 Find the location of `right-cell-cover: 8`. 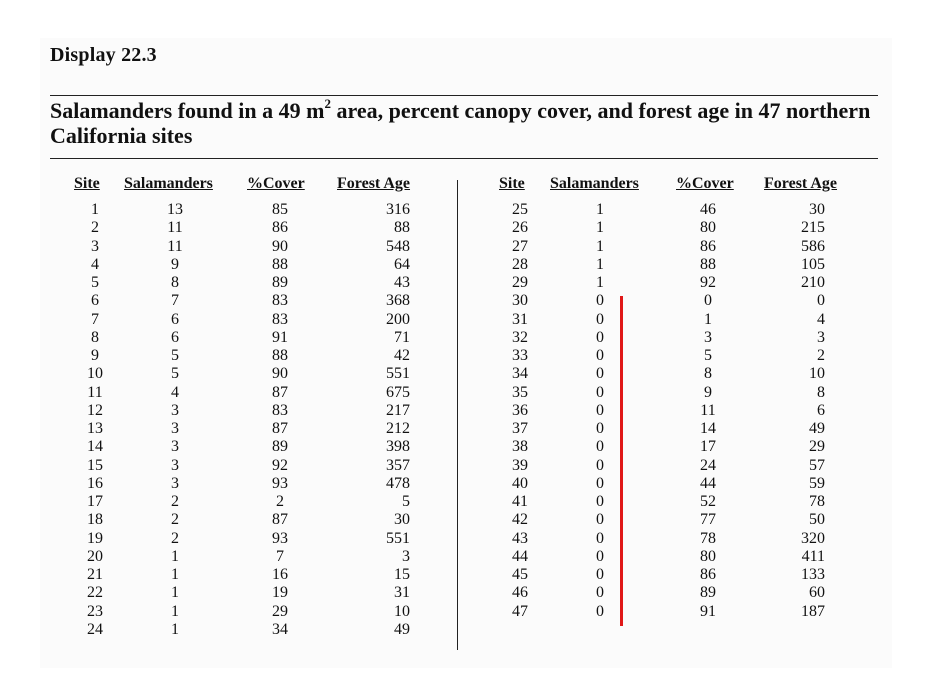

right-cell-cover: 8 is located at coordinates (708, 374).